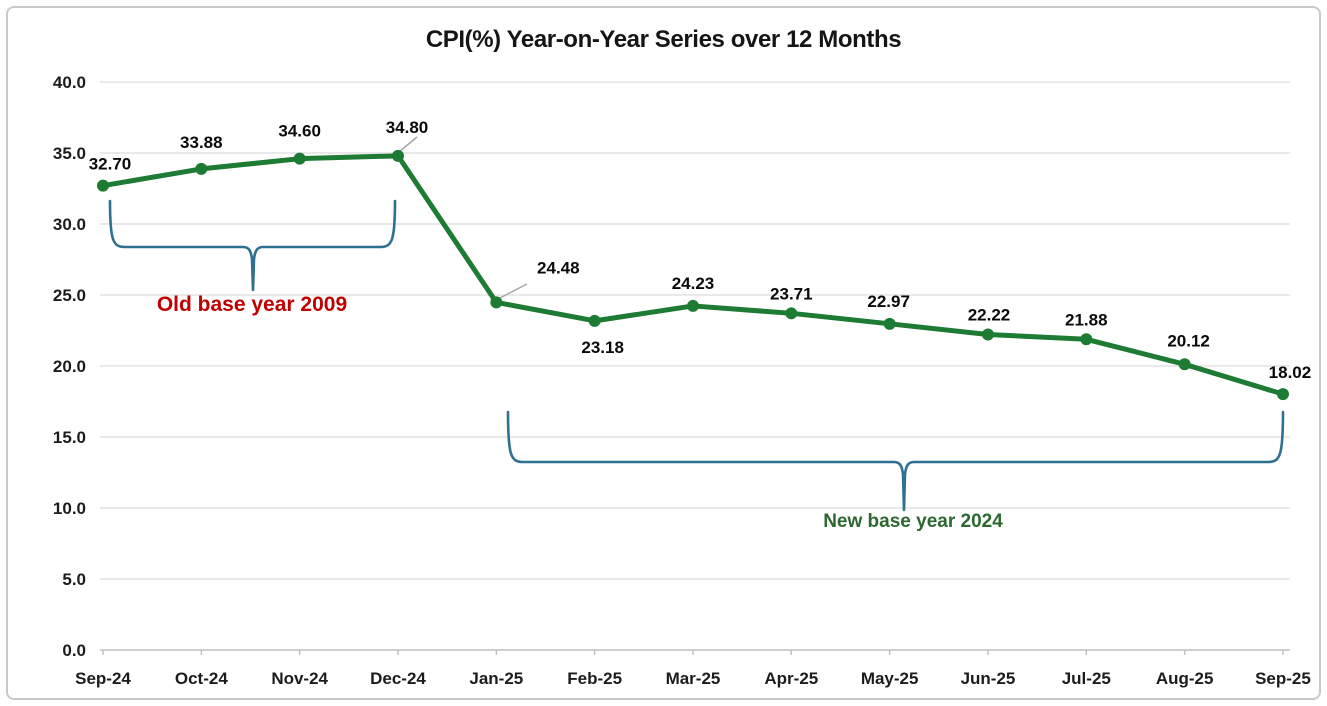 The width and height of the screenshot is (1327, 706). Describe the element at coordinates (69, 437) in the screenshot. I see `y-tick-label: 15.0` at that location.